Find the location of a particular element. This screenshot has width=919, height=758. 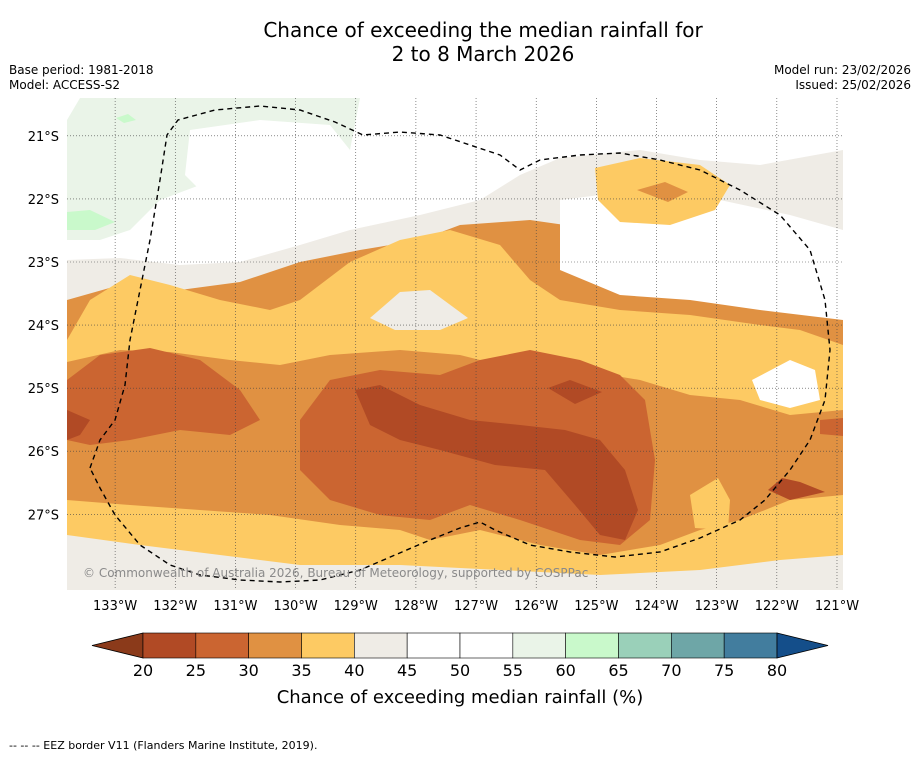

x-tick-label: 133°W is located at coordinates (115, 606).